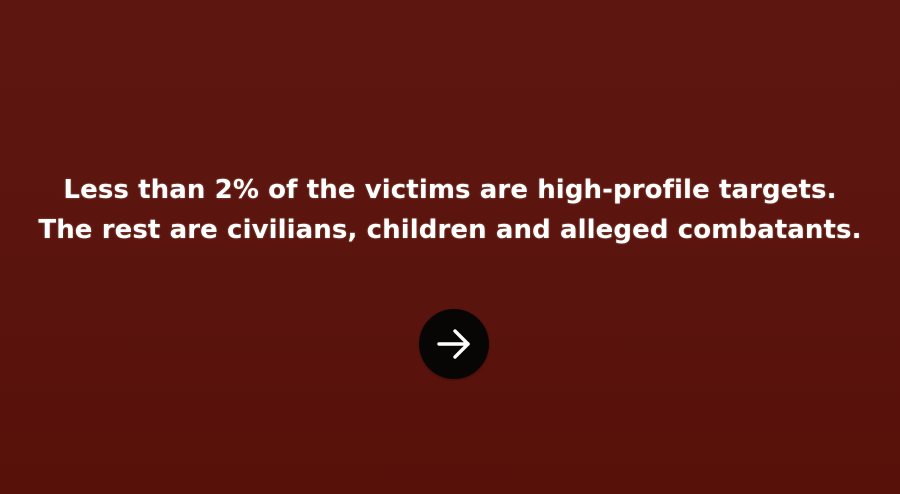 Image resolution: width=900 pixels, height=494 pixels. I want to click on arrow-right-icon, so click(453, 344).